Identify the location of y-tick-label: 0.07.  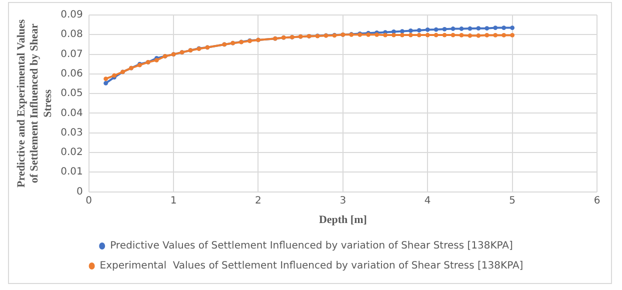
(71, 54).